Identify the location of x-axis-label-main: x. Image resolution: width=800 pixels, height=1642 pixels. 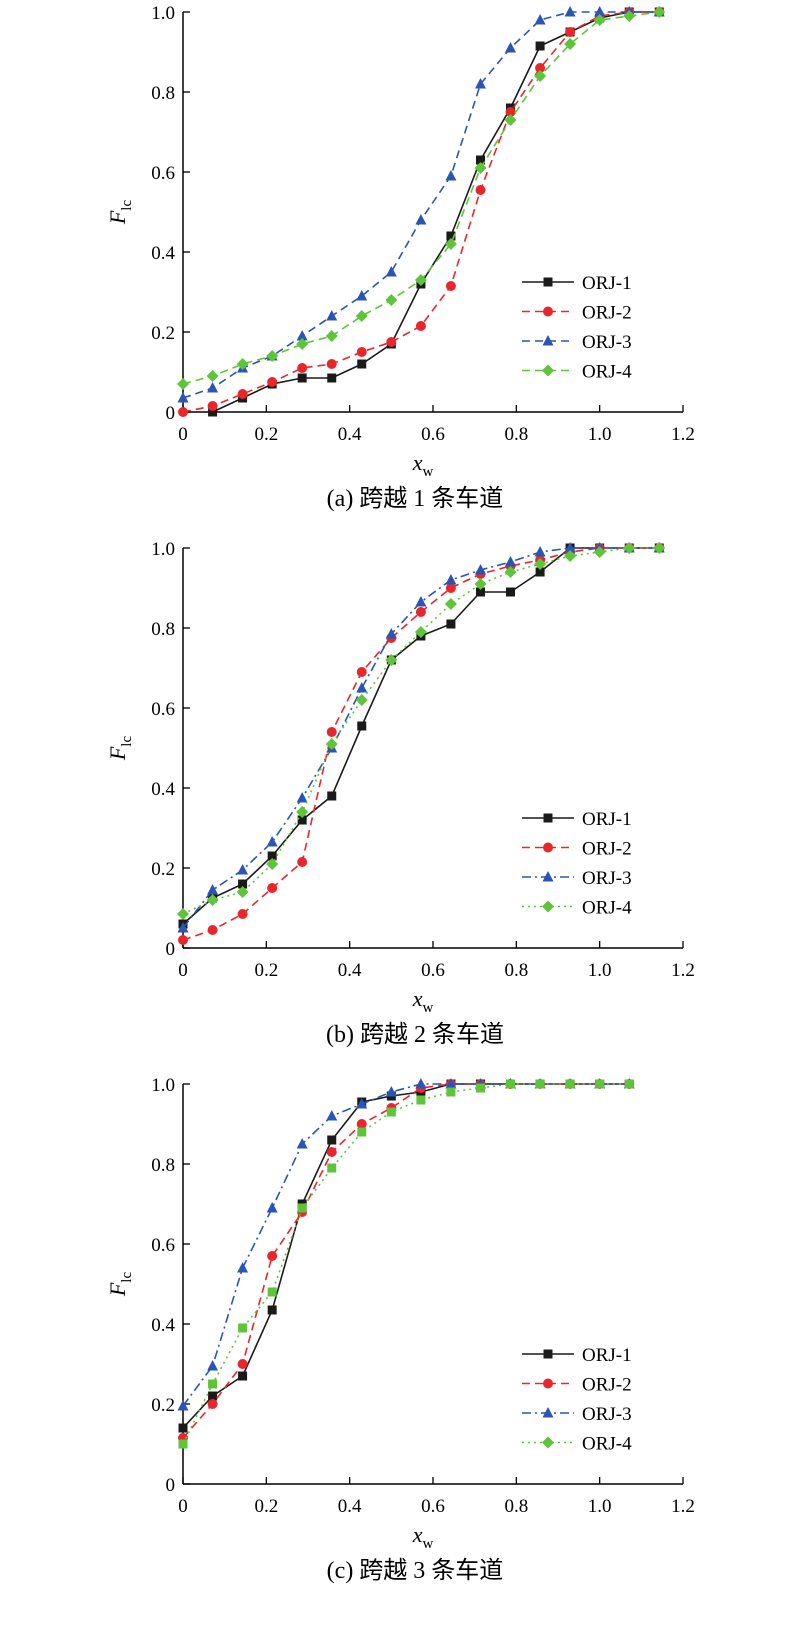
(417, 462).